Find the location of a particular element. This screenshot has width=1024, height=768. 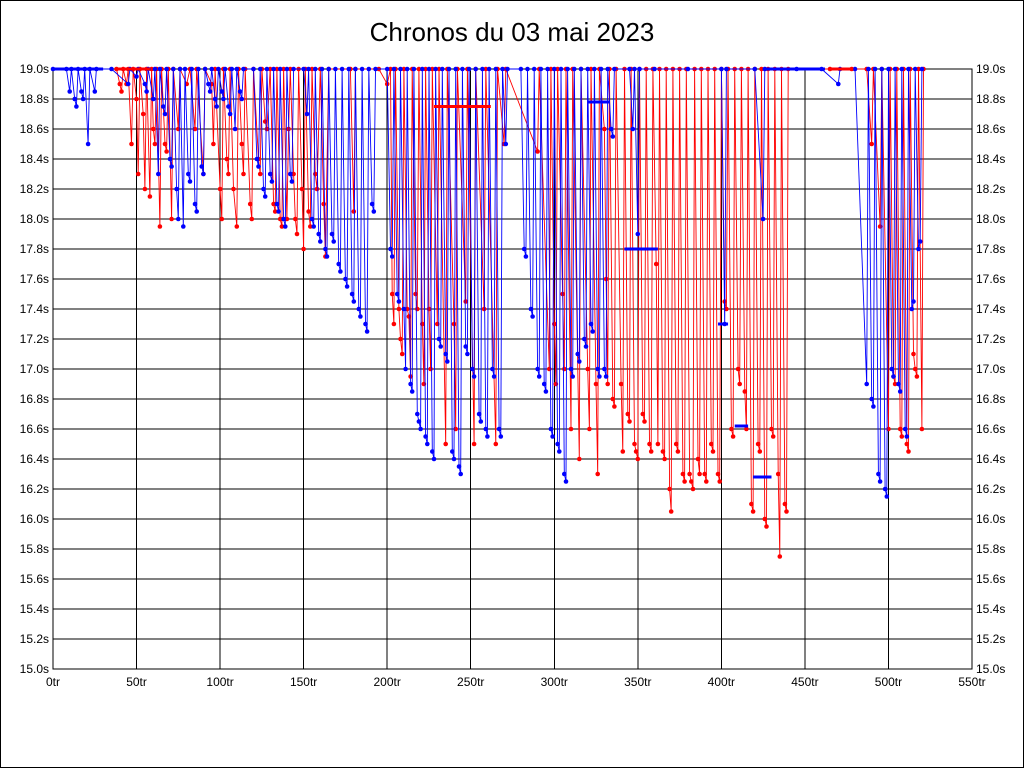

y-tick-label-right: 16.8s is located at coordinates (990, 399).